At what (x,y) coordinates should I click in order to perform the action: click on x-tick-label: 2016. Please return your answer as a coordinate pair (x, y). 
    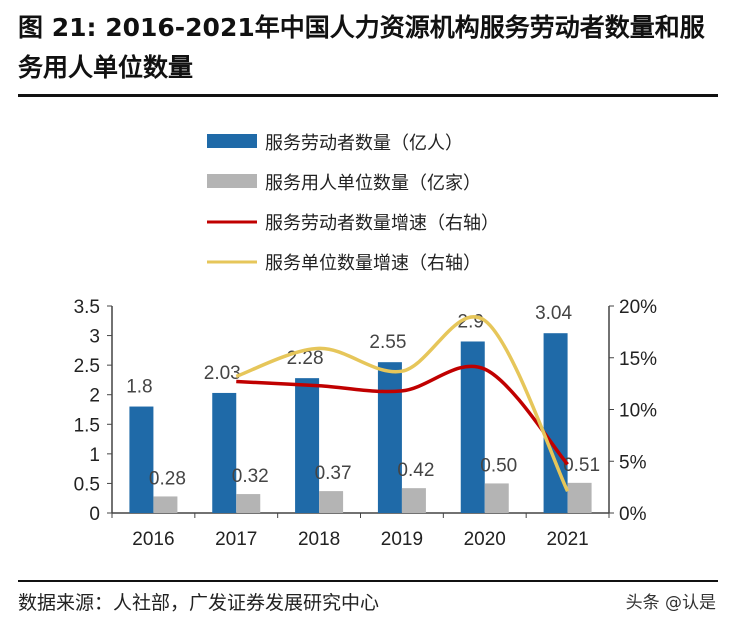
    Looking at the image, I should click on (153, 539).